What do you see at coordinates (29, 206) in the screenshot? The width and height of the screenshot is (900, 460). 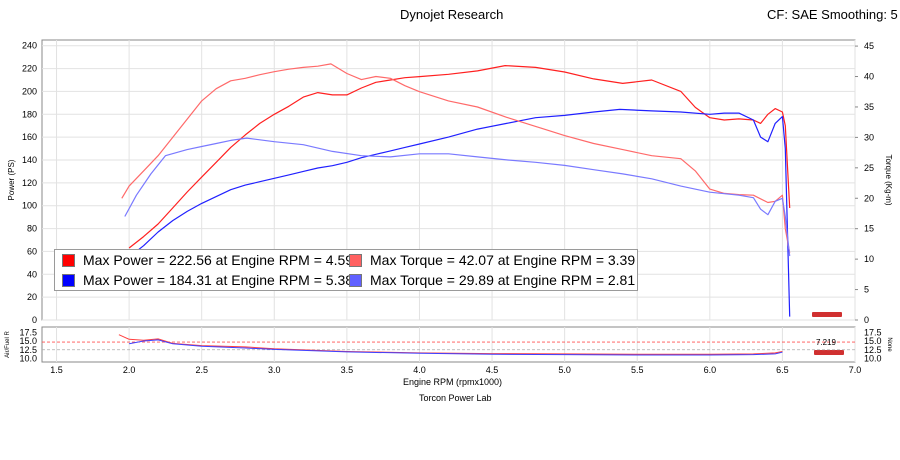 I see `power-tick-label-5: 100` at bounding box center [29, 206].